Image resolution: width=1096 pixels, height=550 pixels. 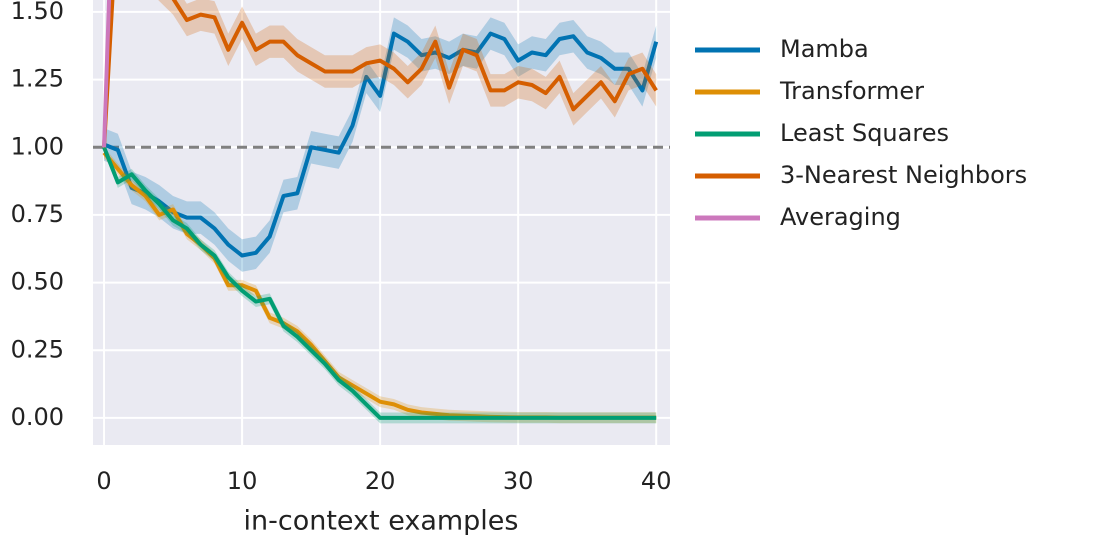 What do you see at coordinates (656, 481) in the screenshot?
I see `x-tick-label: 40` at bounding box center [656, 481].